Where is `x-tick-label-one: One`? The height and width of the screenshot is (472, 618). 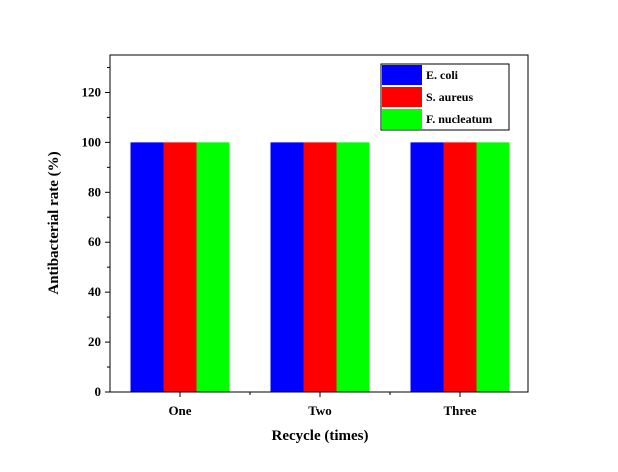 x-tick-label-one: One is located at coordinates (179, 410).